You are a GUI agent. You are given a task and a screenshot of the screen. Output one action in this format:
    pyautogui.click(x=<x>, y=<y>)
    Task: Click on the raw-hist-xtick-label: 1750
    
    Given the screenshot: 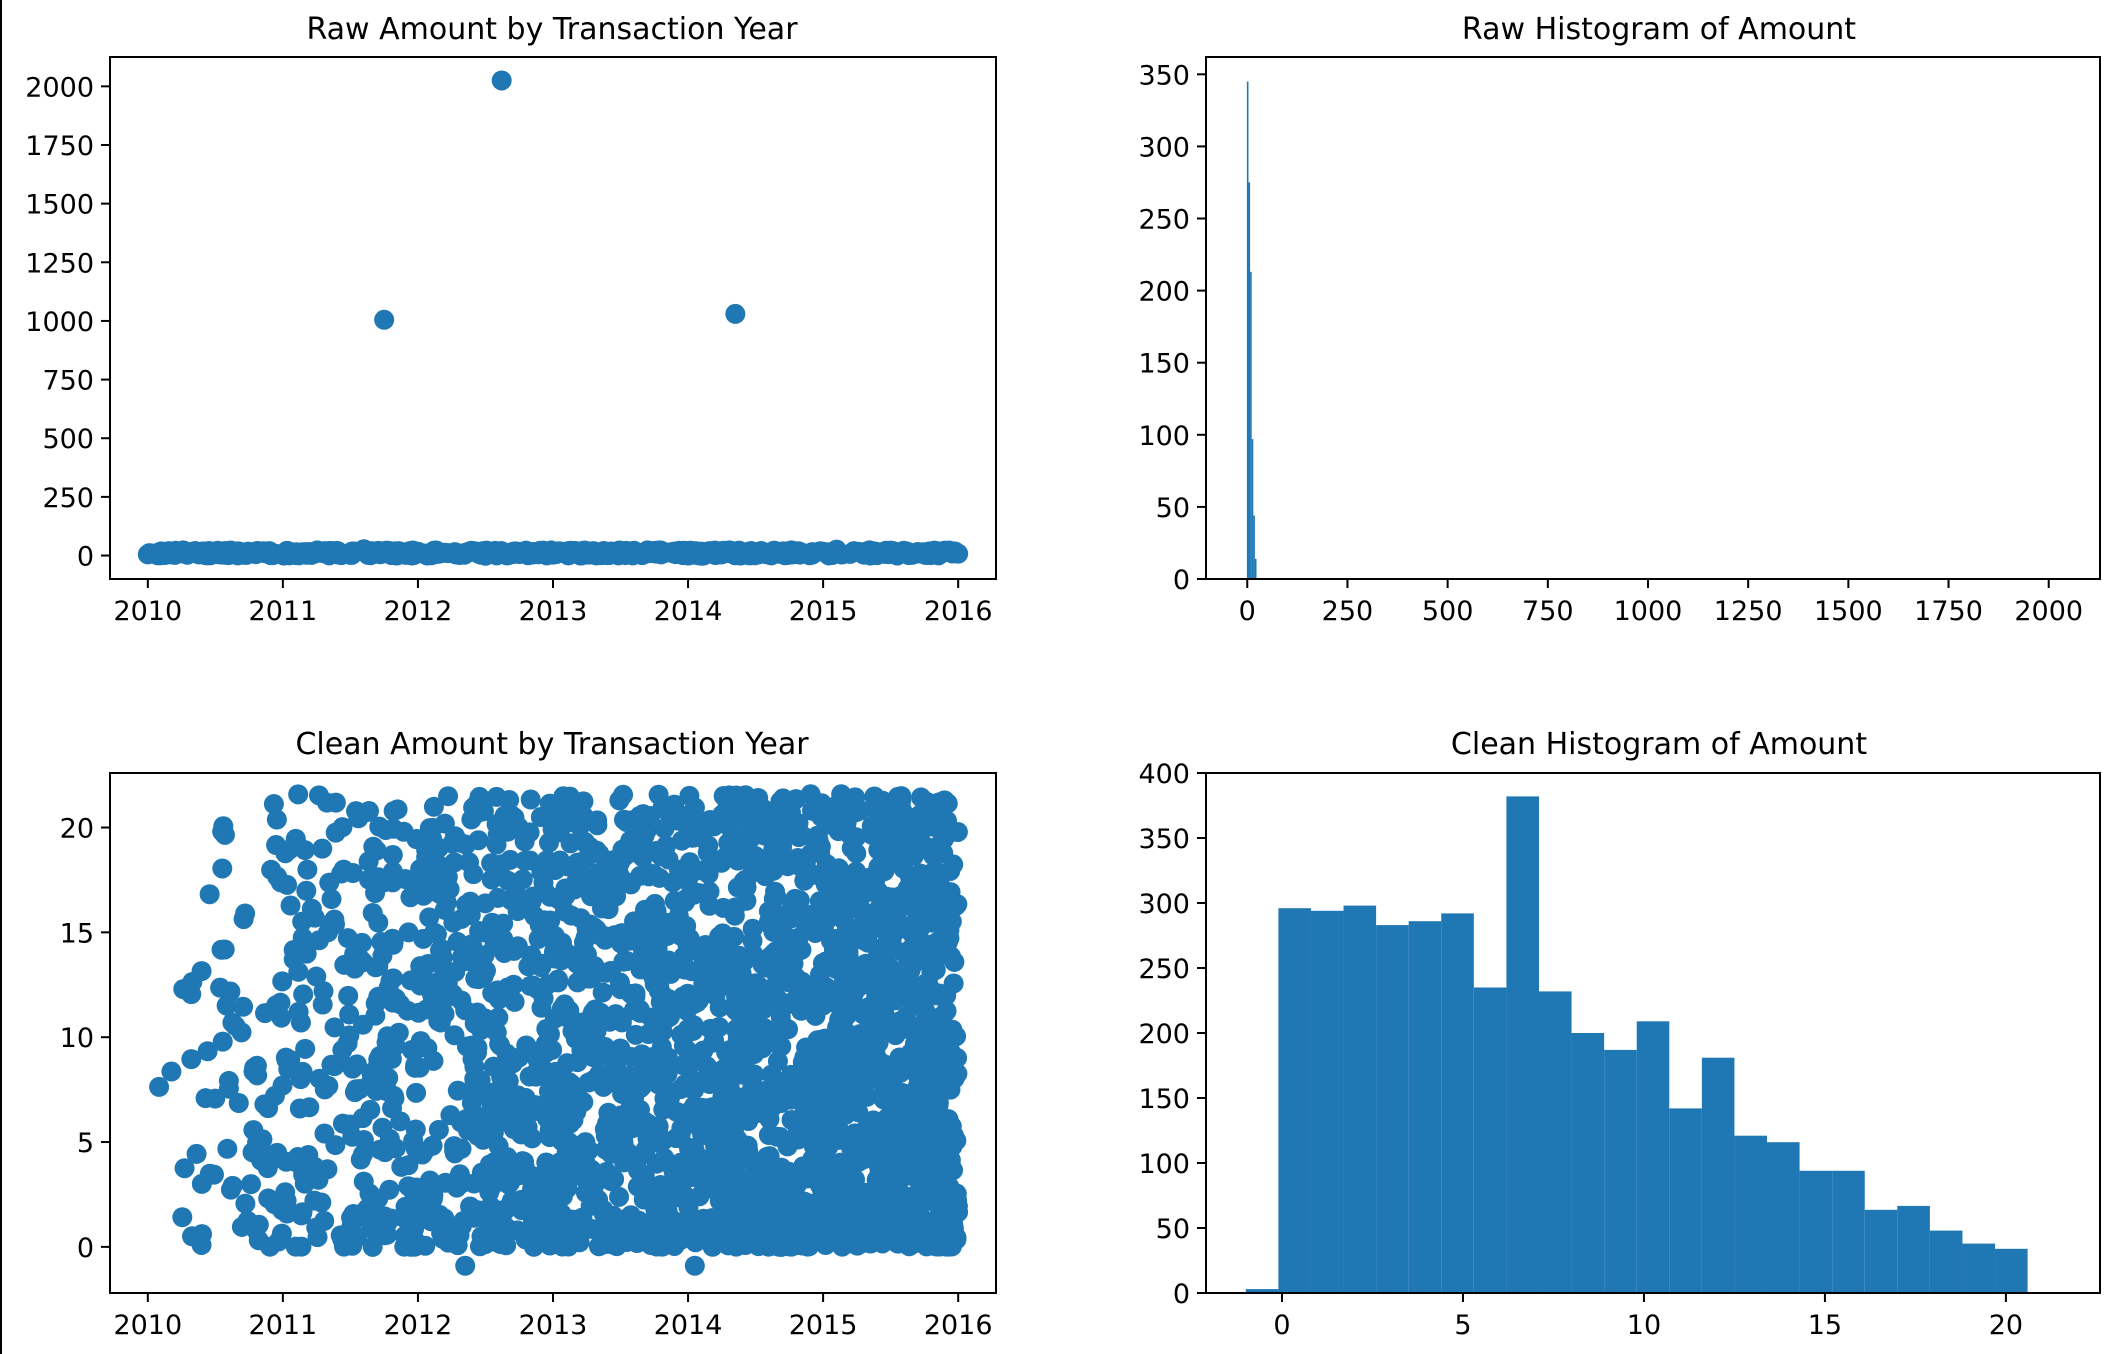 What is the action you would take?
    pyautogui.click(x=1948, y=611)
    